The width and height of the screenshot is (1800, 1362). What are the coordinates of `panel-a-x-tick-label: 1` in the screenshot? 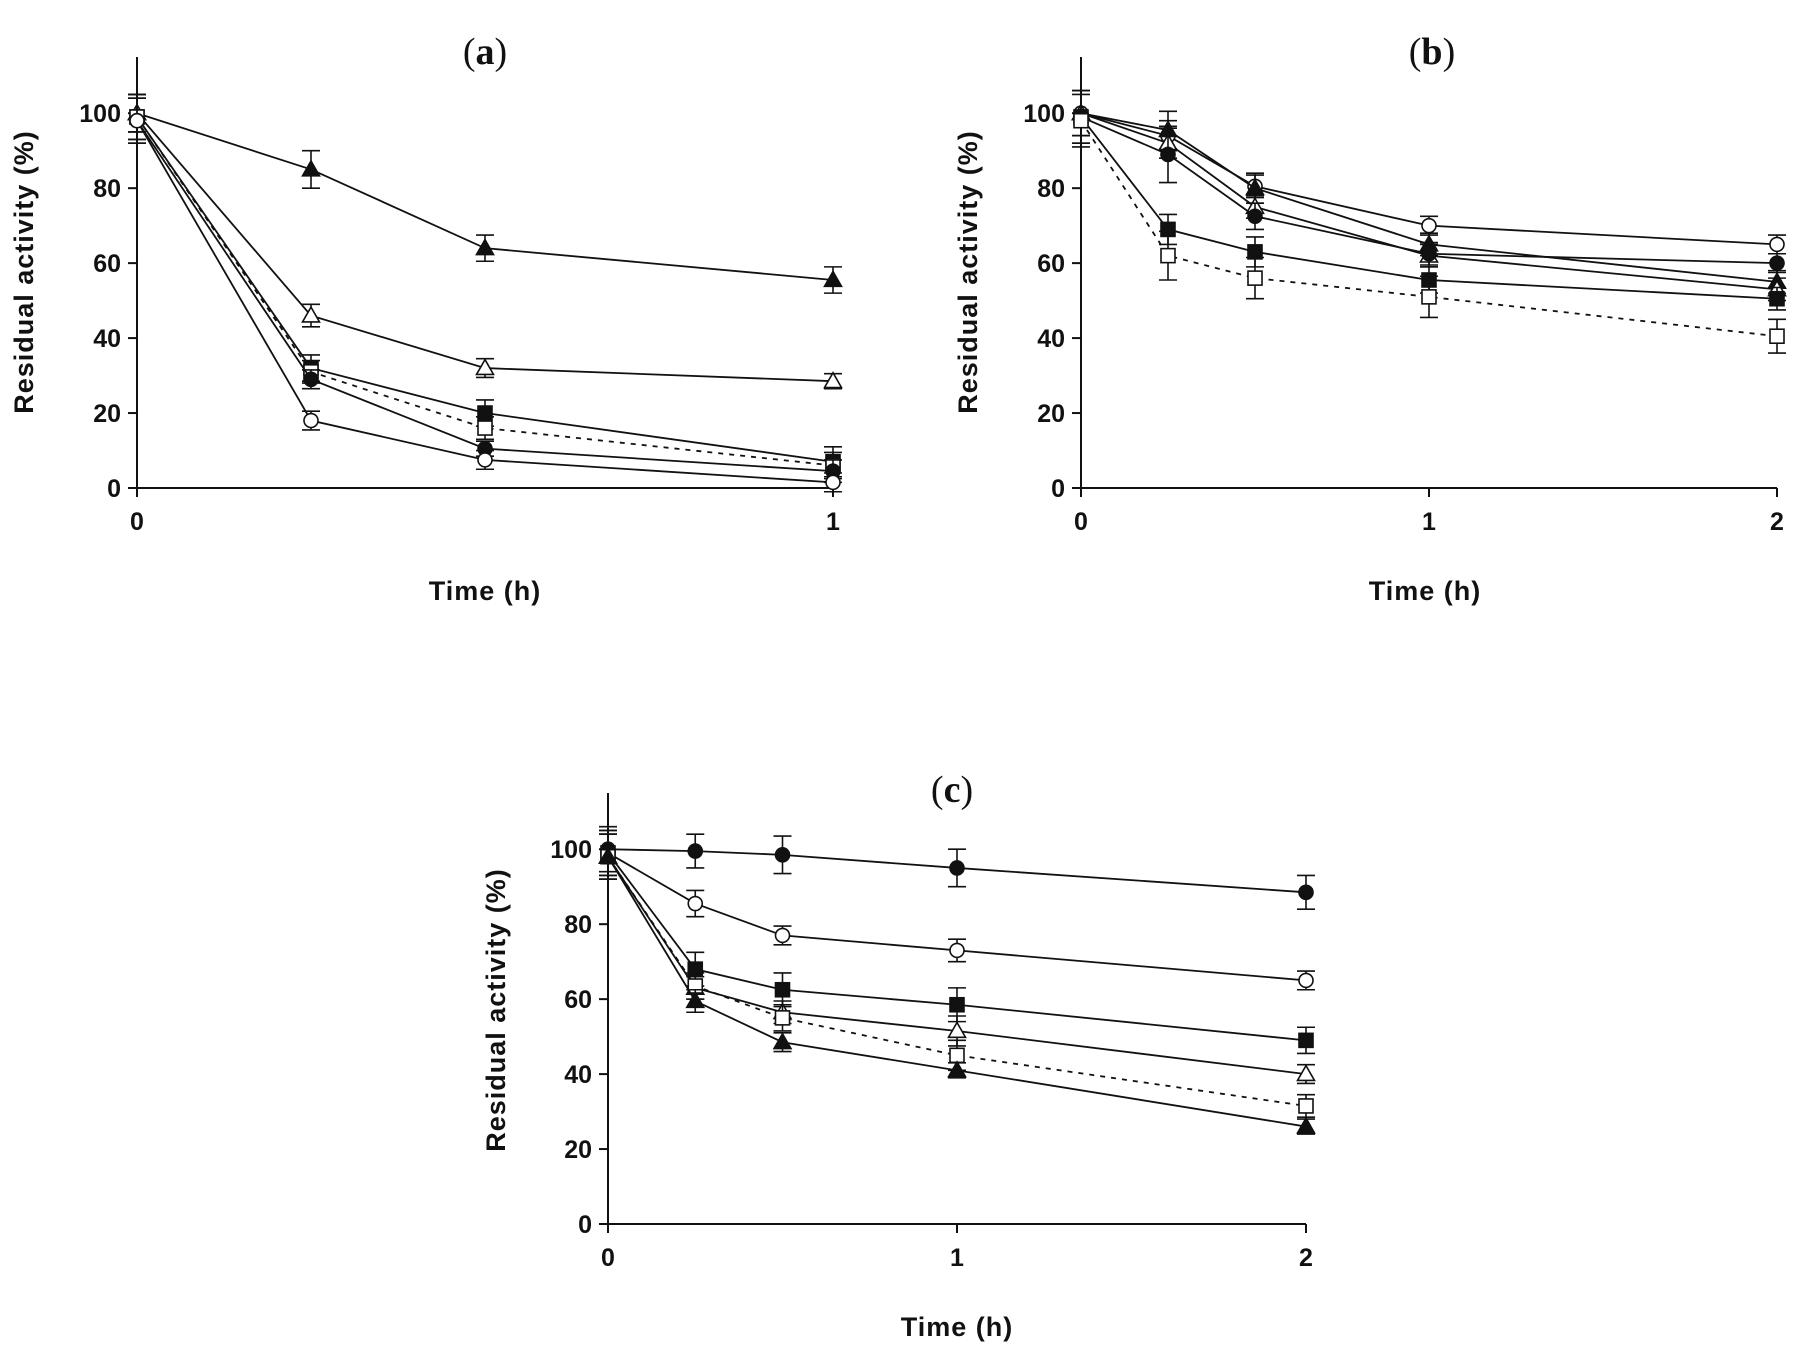 It's located at (833, 522).